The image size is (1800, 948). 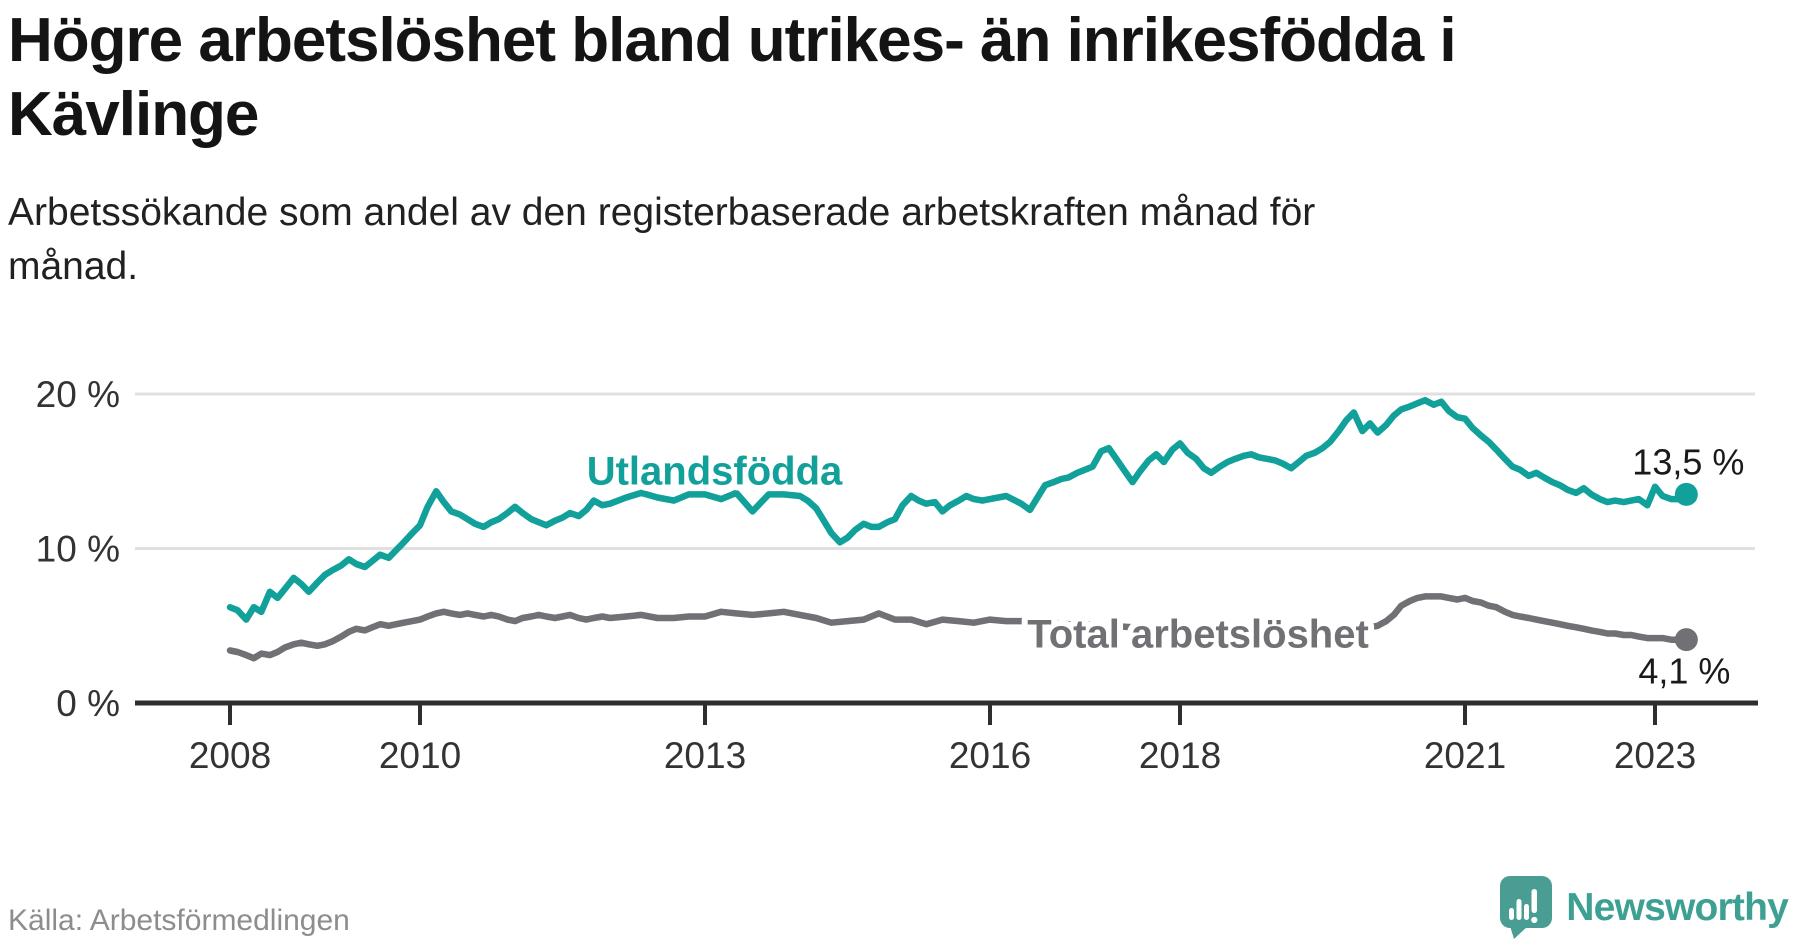 I want to click on series-end-value-0: 13,5 %, so click(x=1688, y=461).